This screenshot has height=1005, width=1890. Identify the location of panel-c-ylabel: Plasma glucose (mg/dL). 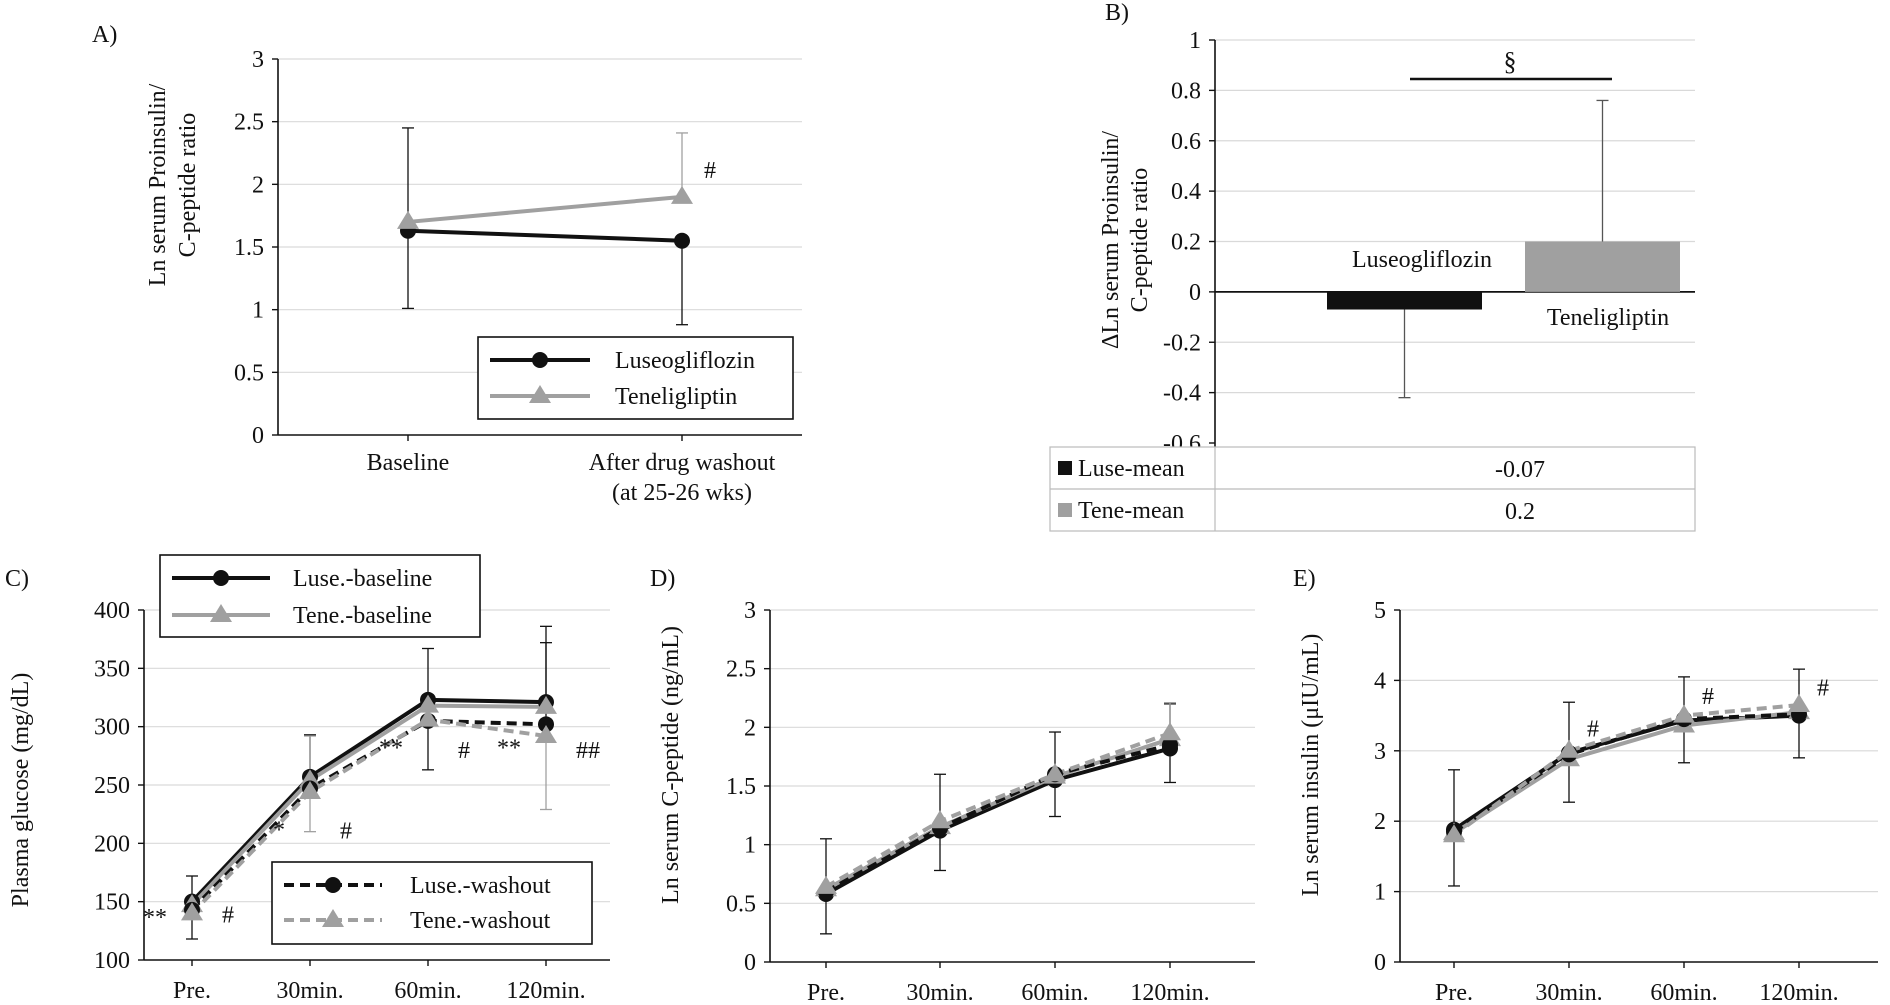
(21, 790).